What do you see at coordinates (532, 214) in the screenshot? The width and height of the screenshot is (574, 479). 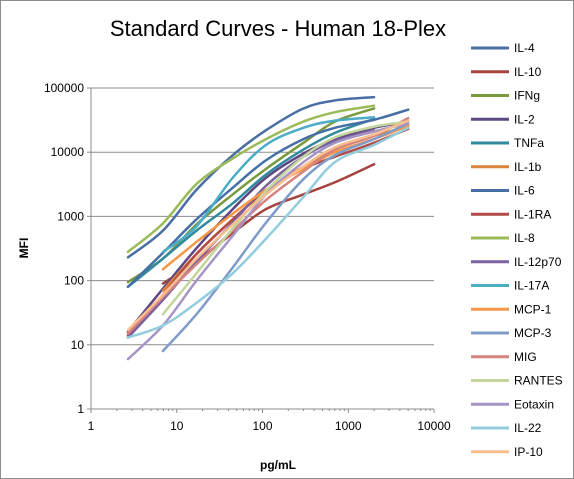 I see `legend-label-il-1ra: IL-1RA` at bounding box center [532, 214].